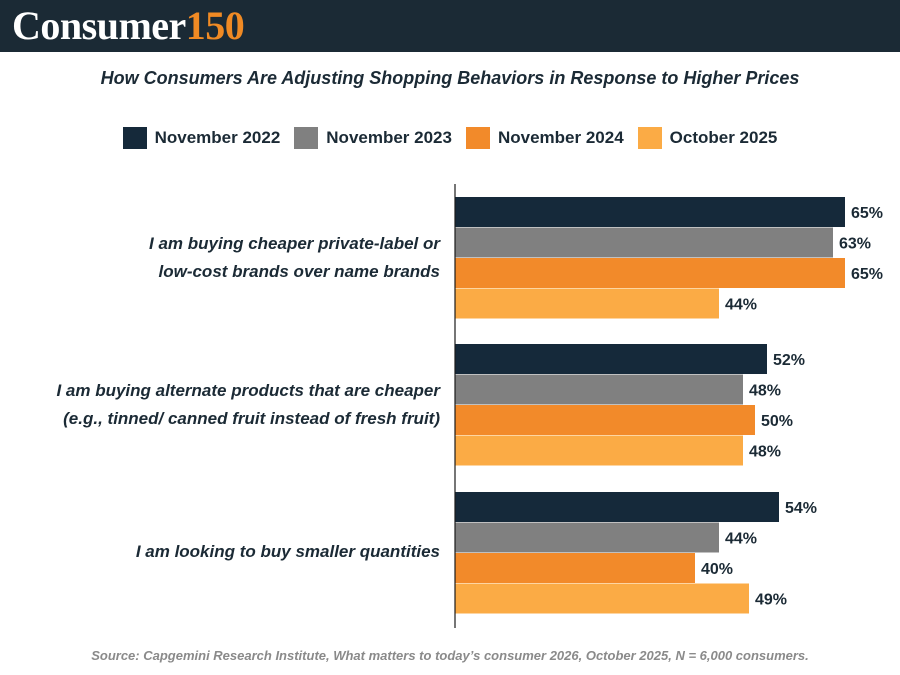  I want to click on data-label: 49%, so click(771, 600).